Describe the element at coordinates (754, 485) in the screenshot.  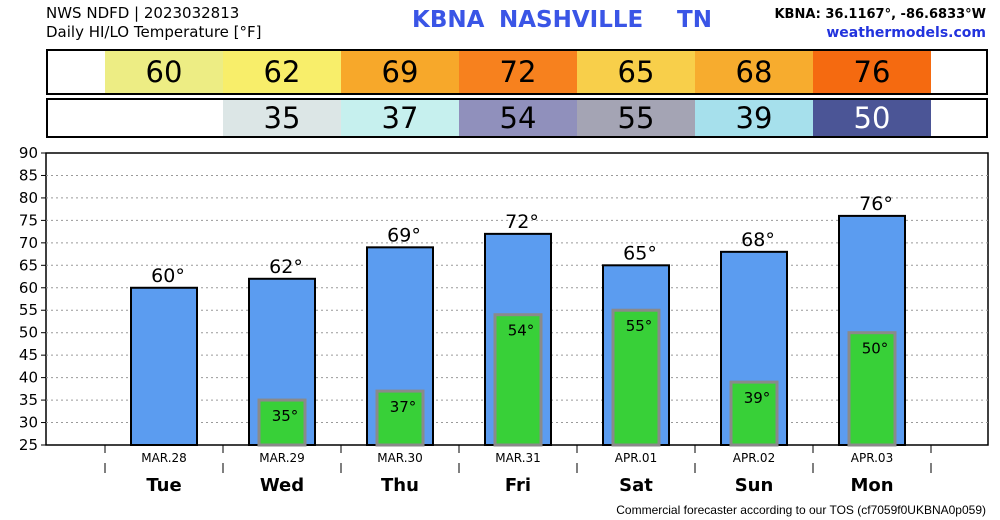
I see `x-day-label: Sun` at that location.